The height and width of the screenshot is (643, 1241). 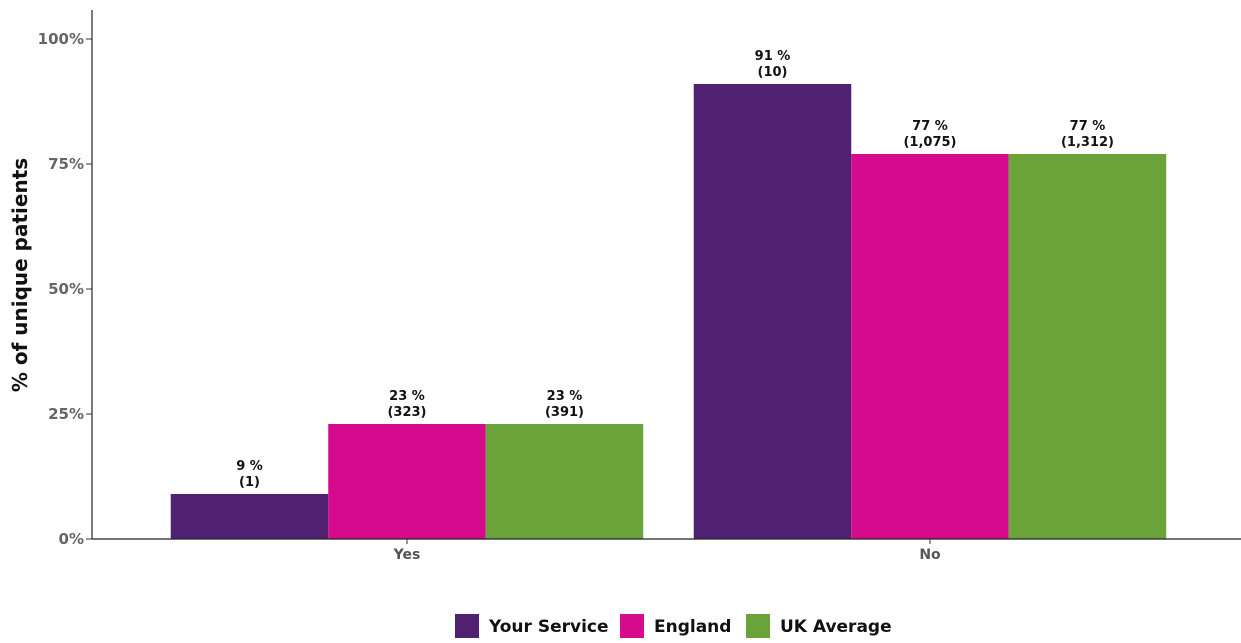 I want to click on y-axis-title: % of unique patients, so click(x=20, y=275).